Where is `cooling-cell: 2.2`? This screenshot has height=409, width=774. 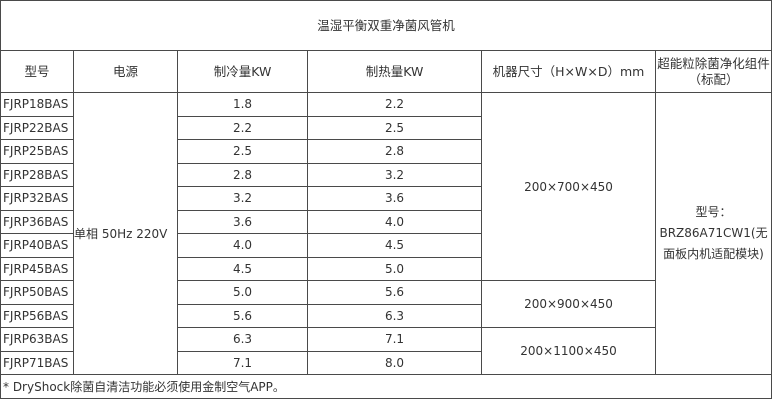 cooling-cell: 2.2 is located at coordinates (242, 127).